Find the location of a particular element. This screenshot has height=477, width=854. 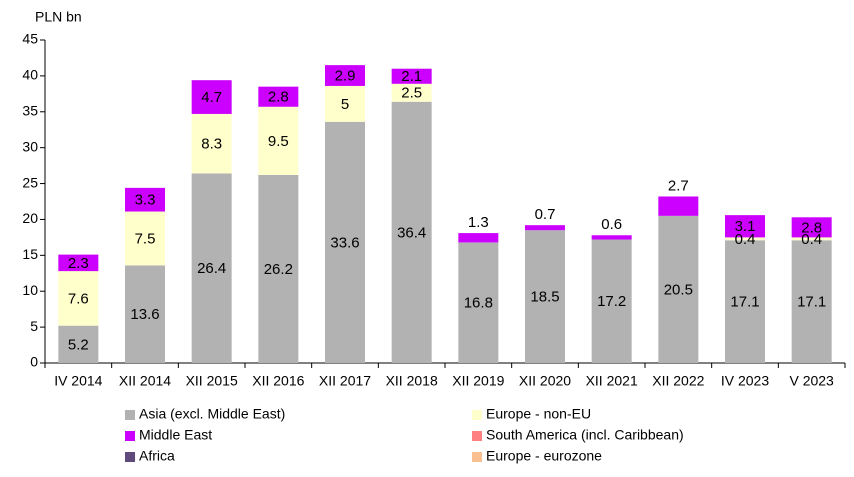

value-label: 16.8 is located at coordinates (478, 303).